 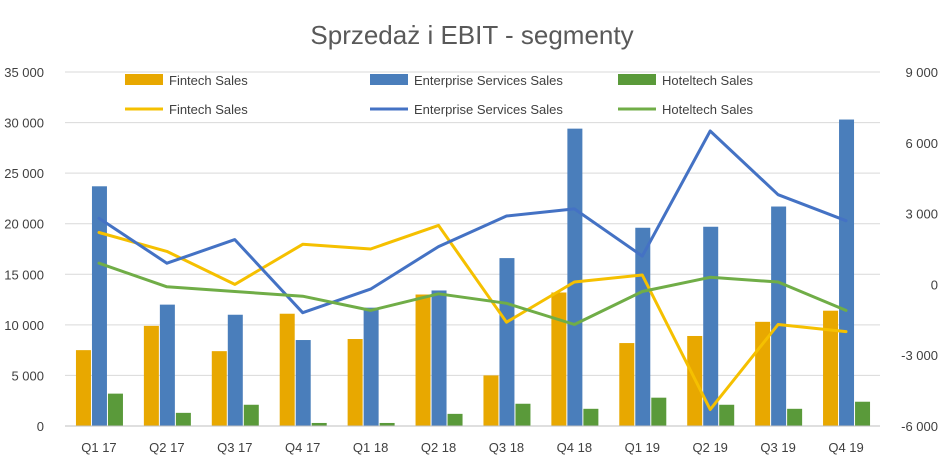 What do you see at coordinates (40, 426) in the screenshot?
I see `left-tick-label: 0` at bounding box center [40, 426].